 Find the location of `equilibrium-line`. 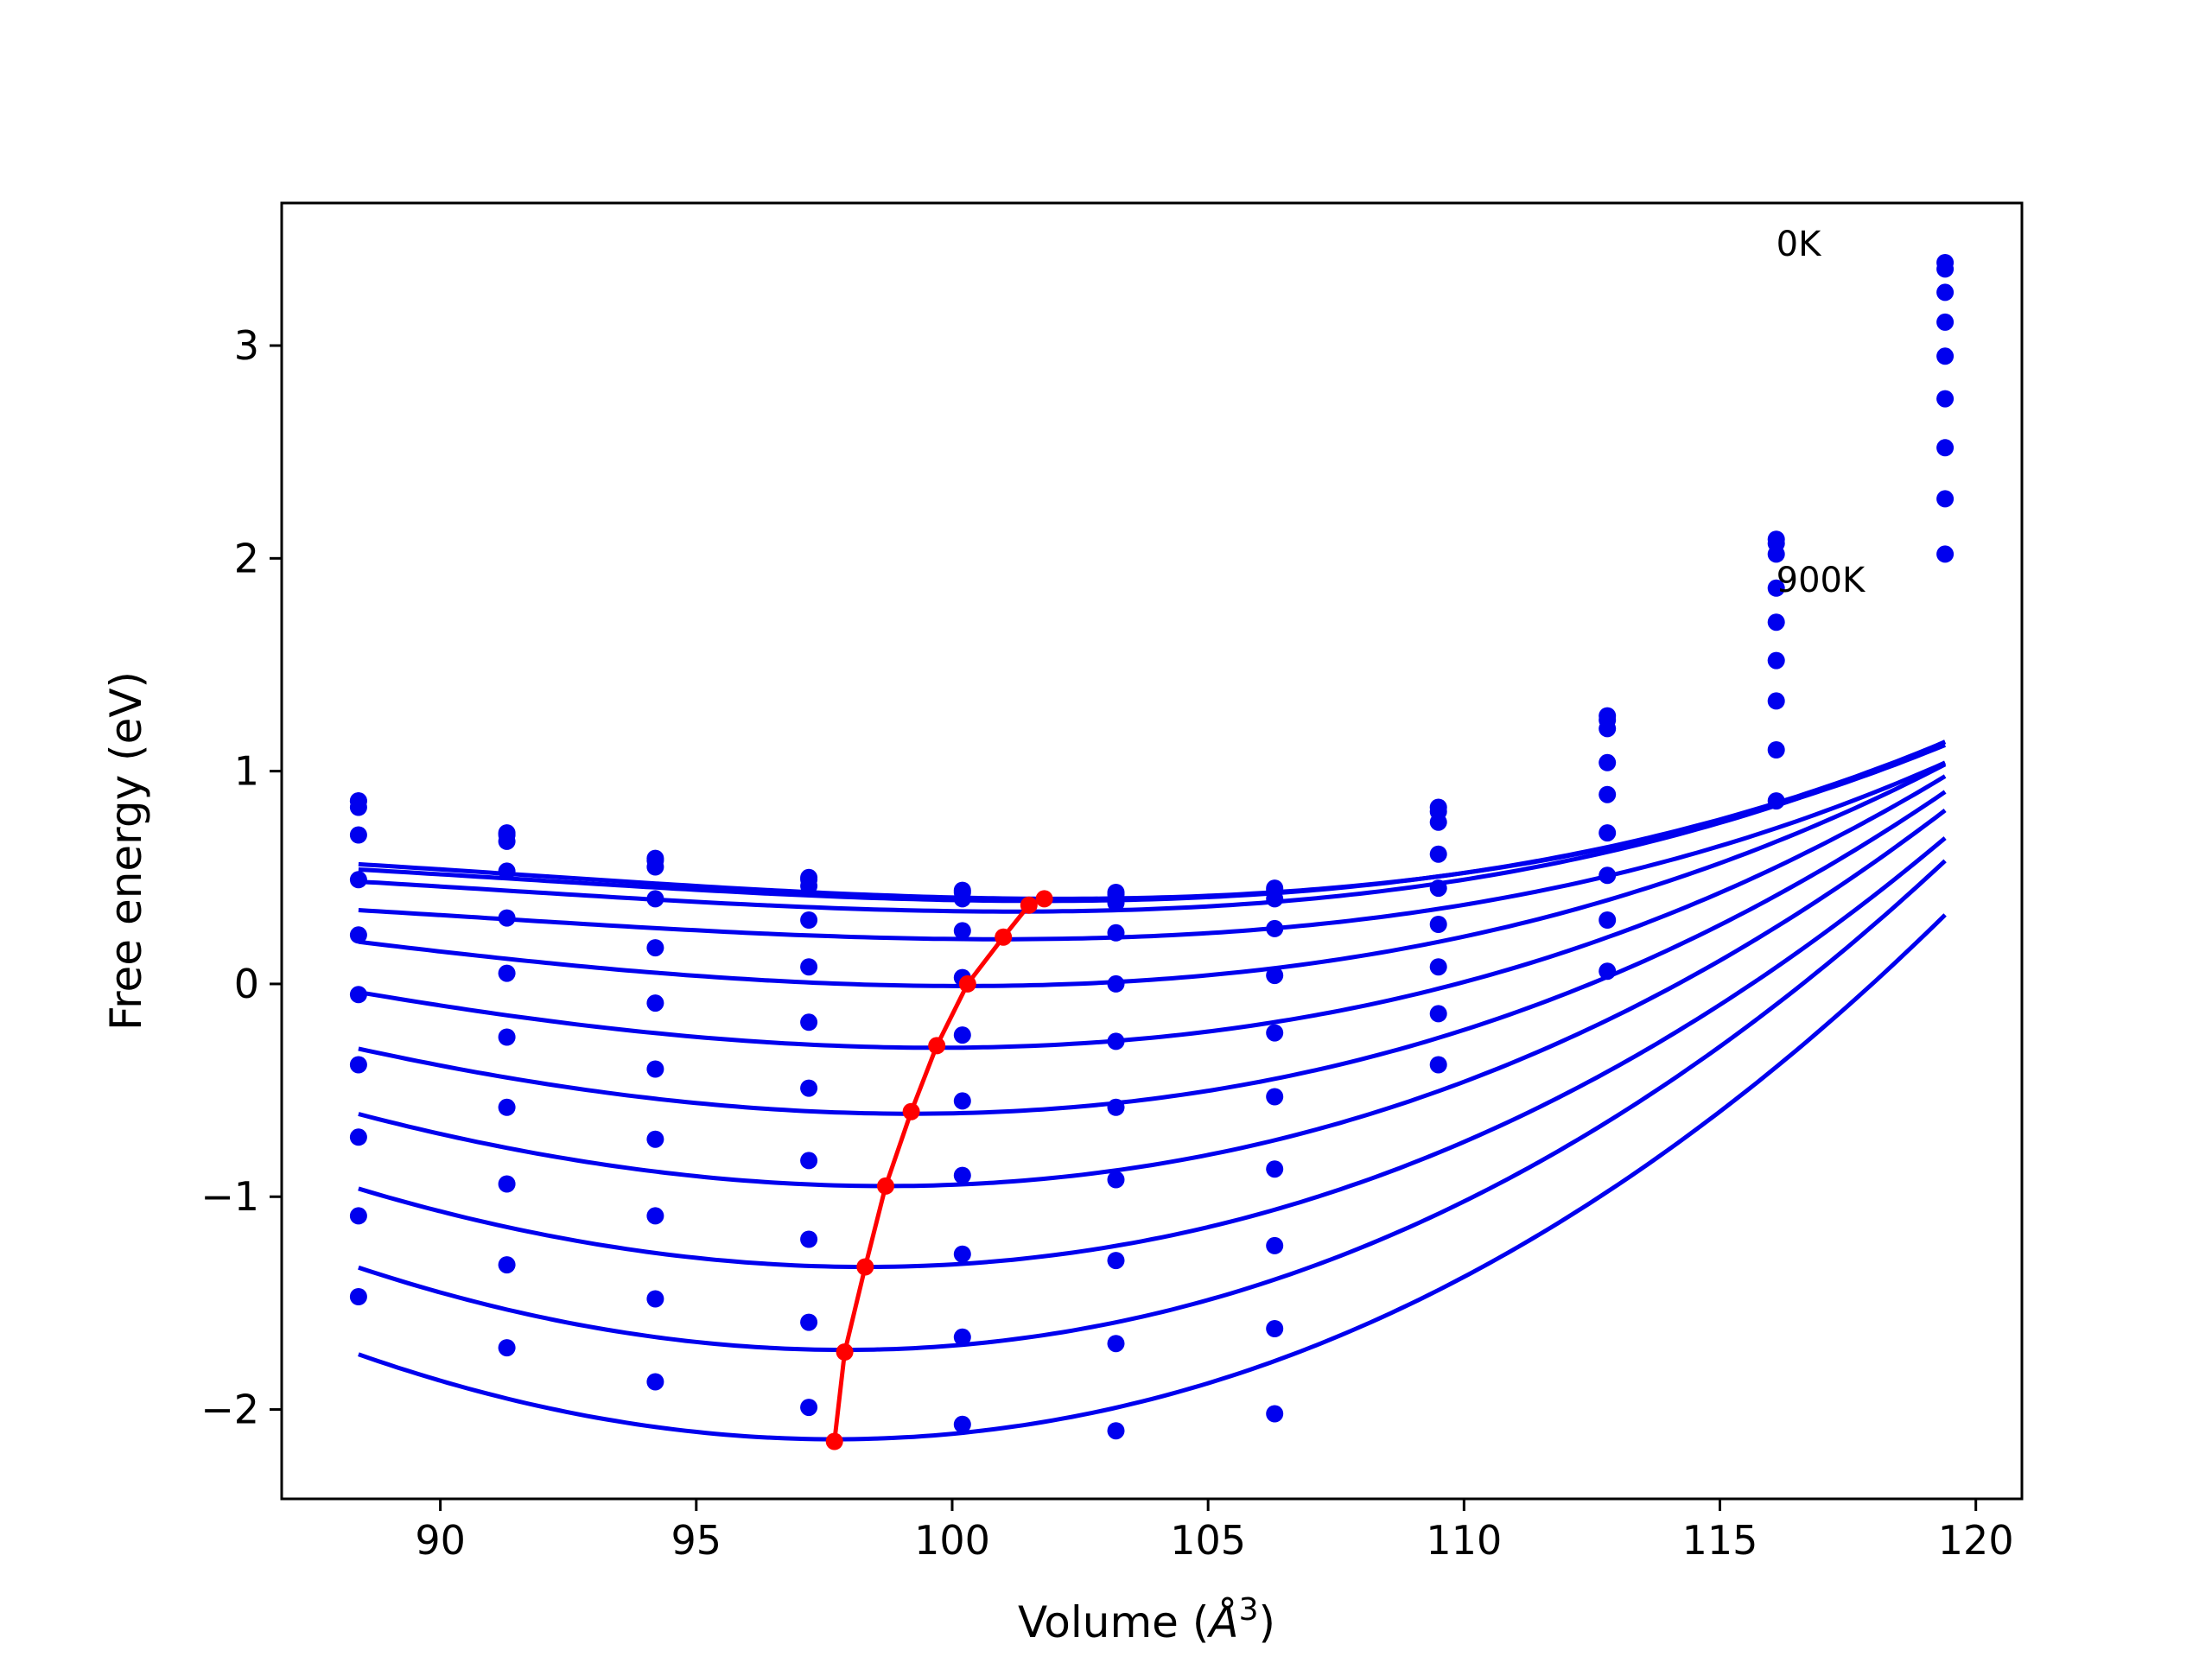

equilibrium-line is located at coordinates (939, 1170).